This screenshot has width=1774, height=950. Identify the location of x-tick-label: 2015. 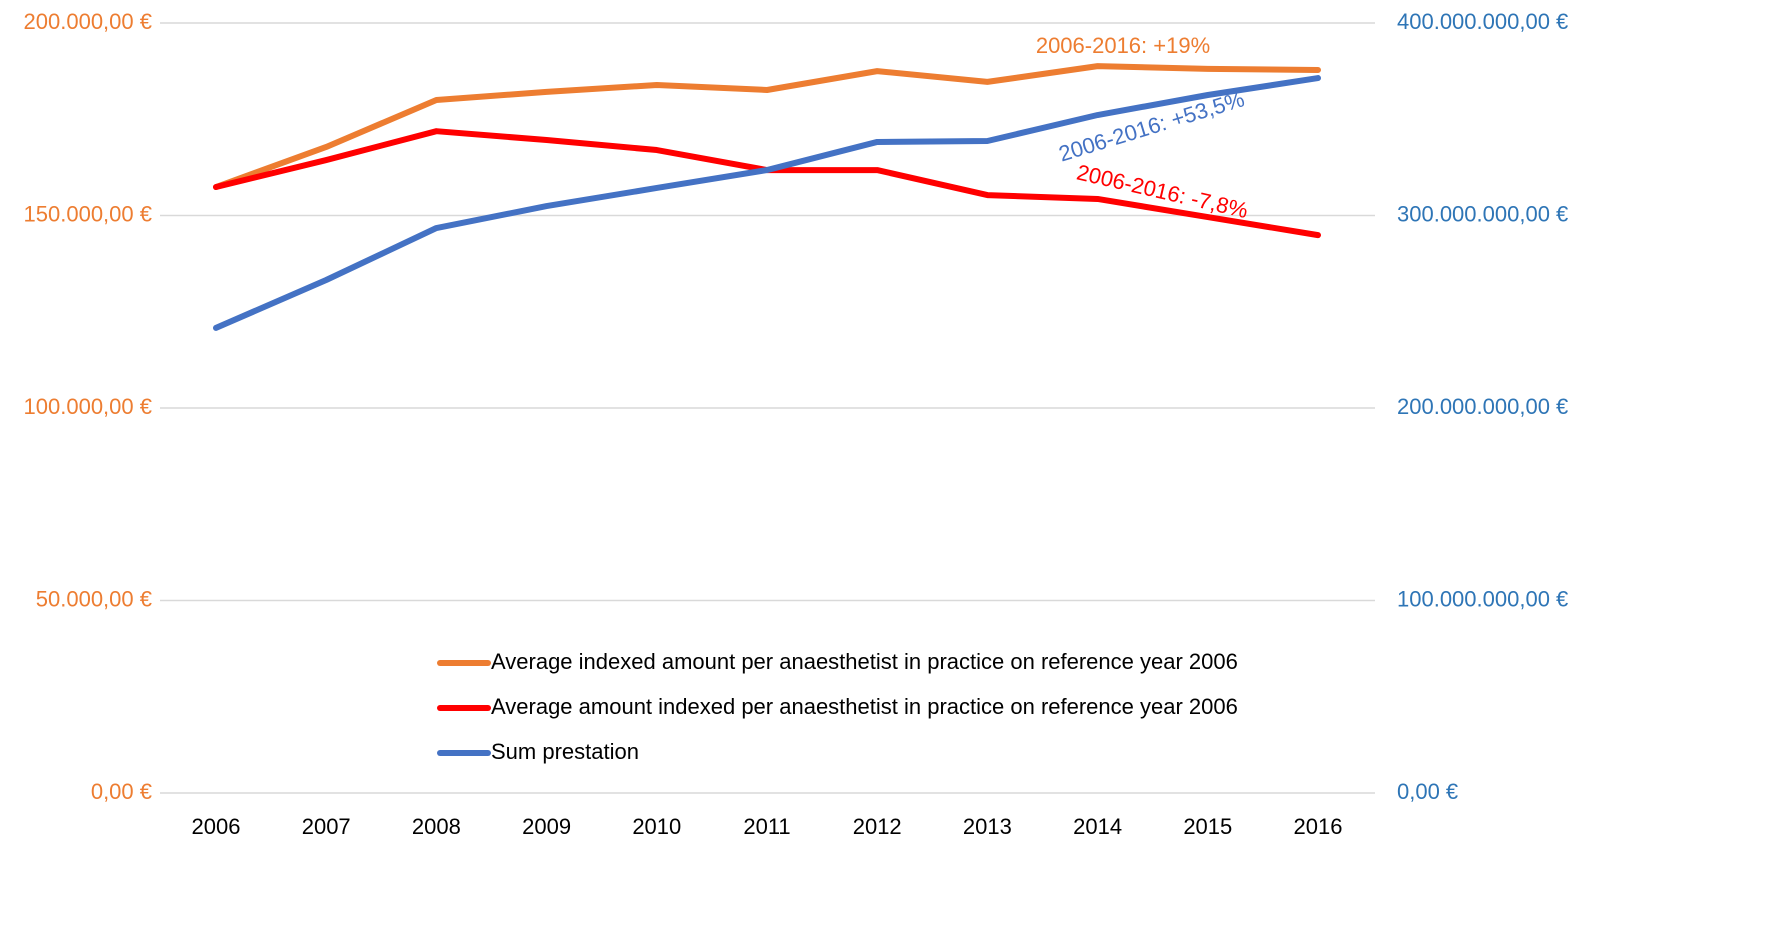
(1207, 826).